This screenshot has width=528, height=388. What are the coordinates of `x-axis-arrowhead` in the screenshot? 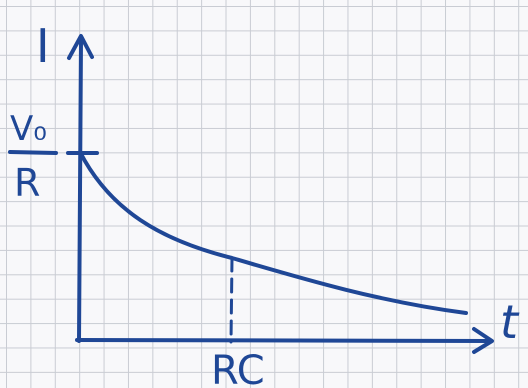 It's located at (483, 340).